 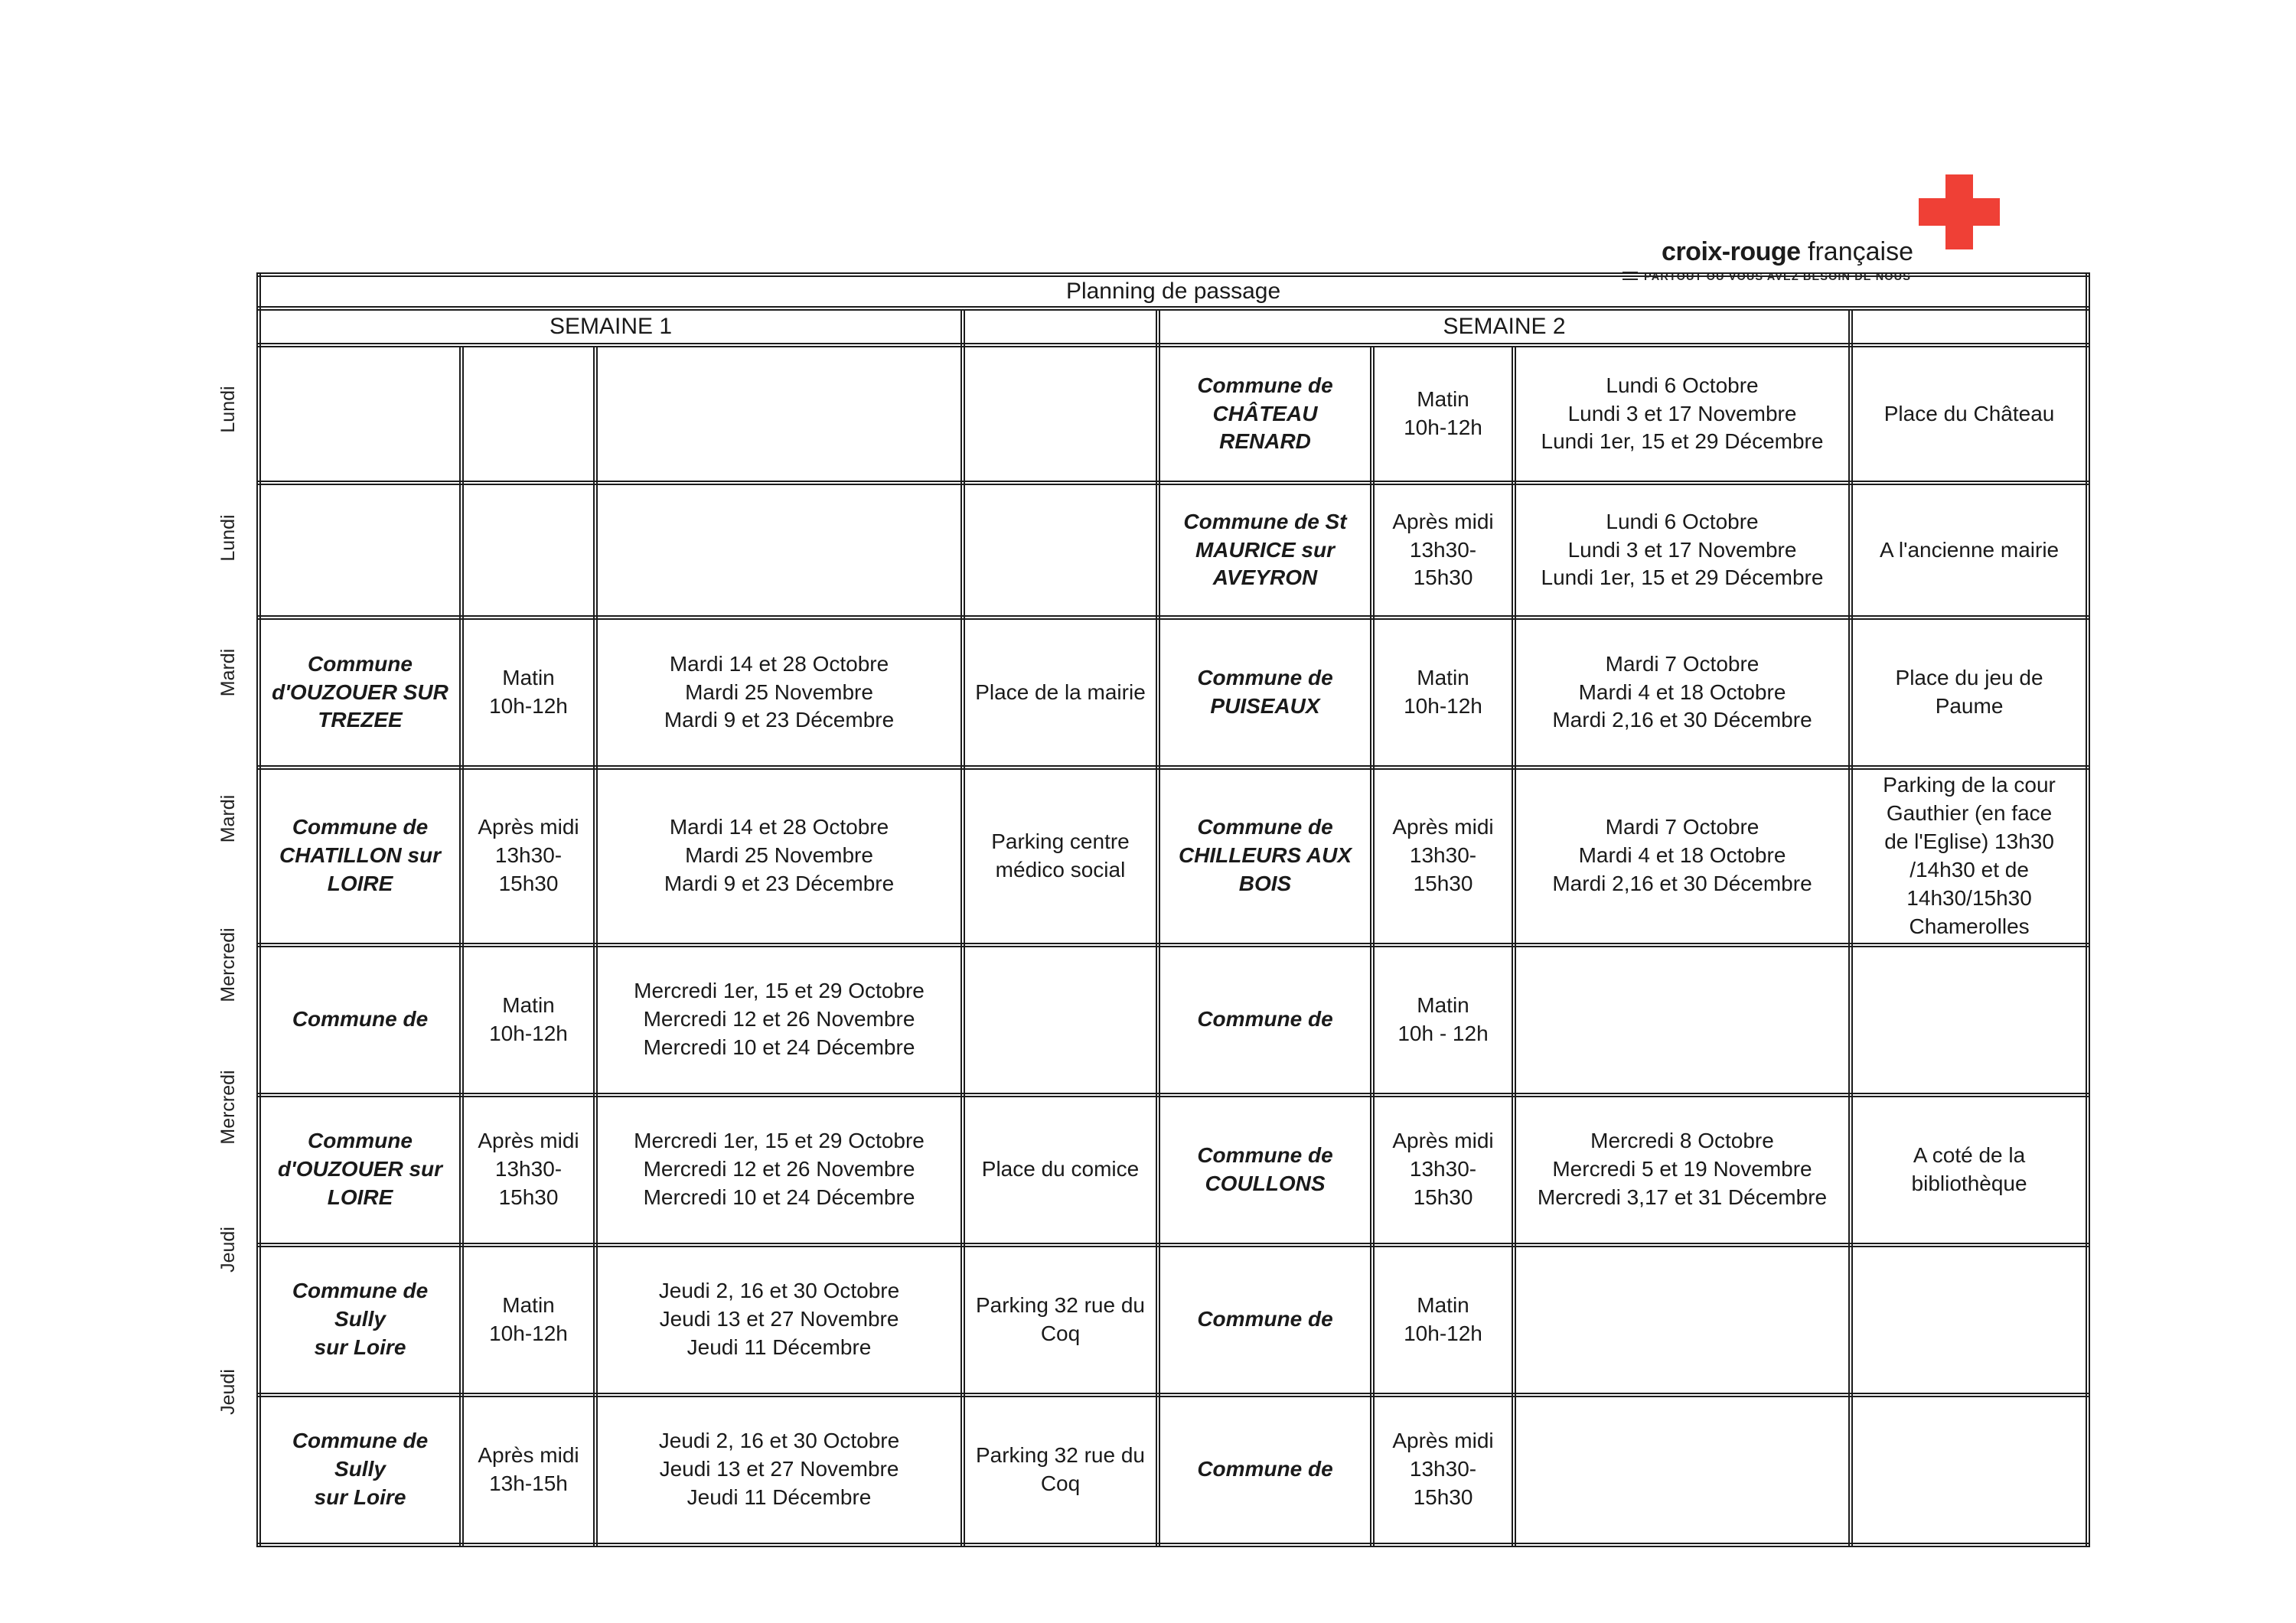 What do you see at coordinates (1265, 414) in the screenshot?
I see `s2-commune: Commune de CHÂTEAU RENARD` at bounding box center [1265, 414].